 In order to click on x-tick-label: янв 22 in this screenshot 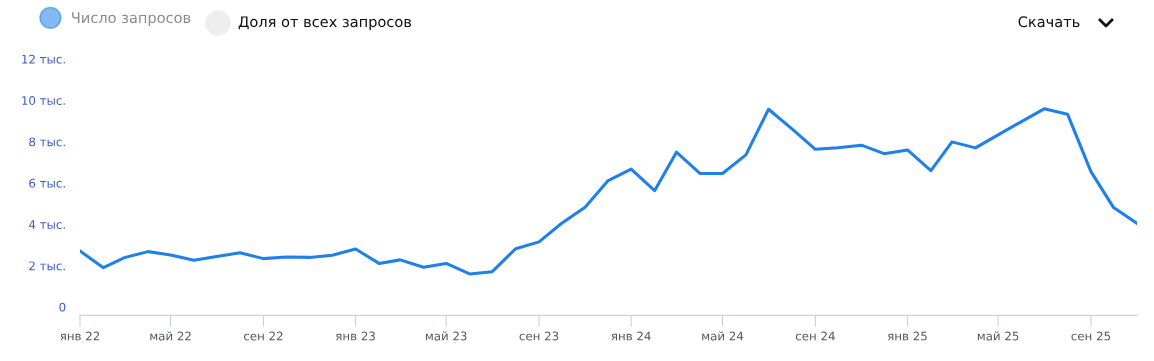, I will do `click(80, 336)`.